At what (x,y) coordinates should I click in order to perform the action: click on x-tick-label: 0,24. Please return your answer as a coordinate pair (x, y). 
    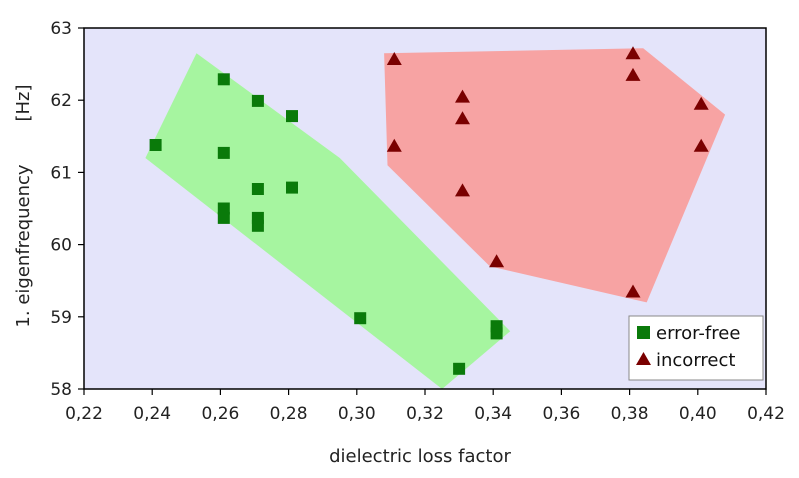
    Looking at the image, I should click on (152, 414).